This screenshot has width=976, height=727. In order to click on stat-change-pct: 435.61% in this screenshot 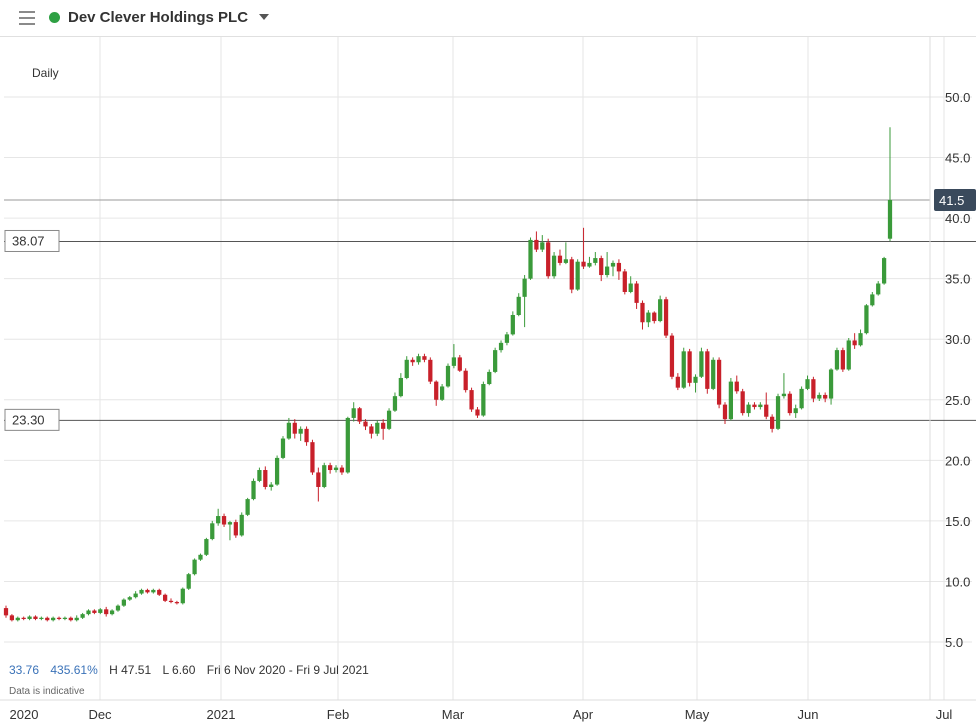, I will do `click(74, 670)`.